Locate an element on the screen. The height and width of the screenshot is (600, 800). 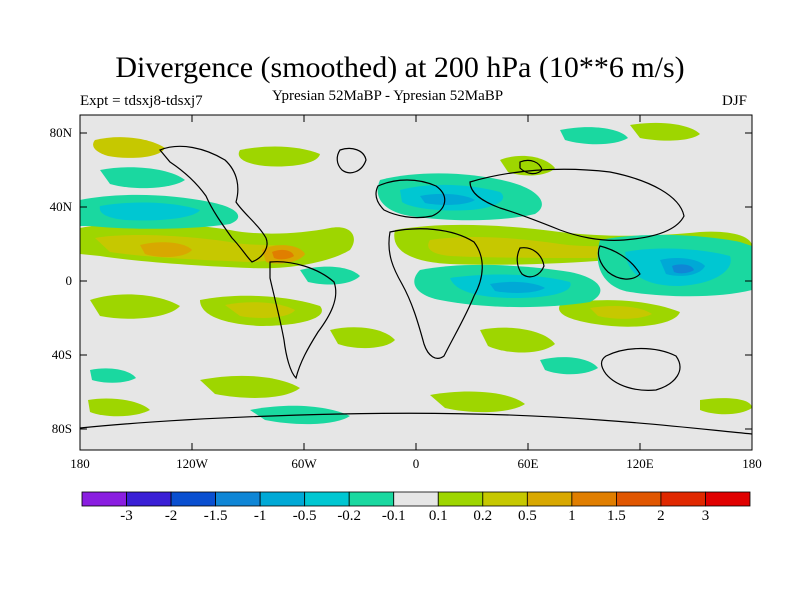
lon-tick-label: 60W is located at coordinates (304, 463).